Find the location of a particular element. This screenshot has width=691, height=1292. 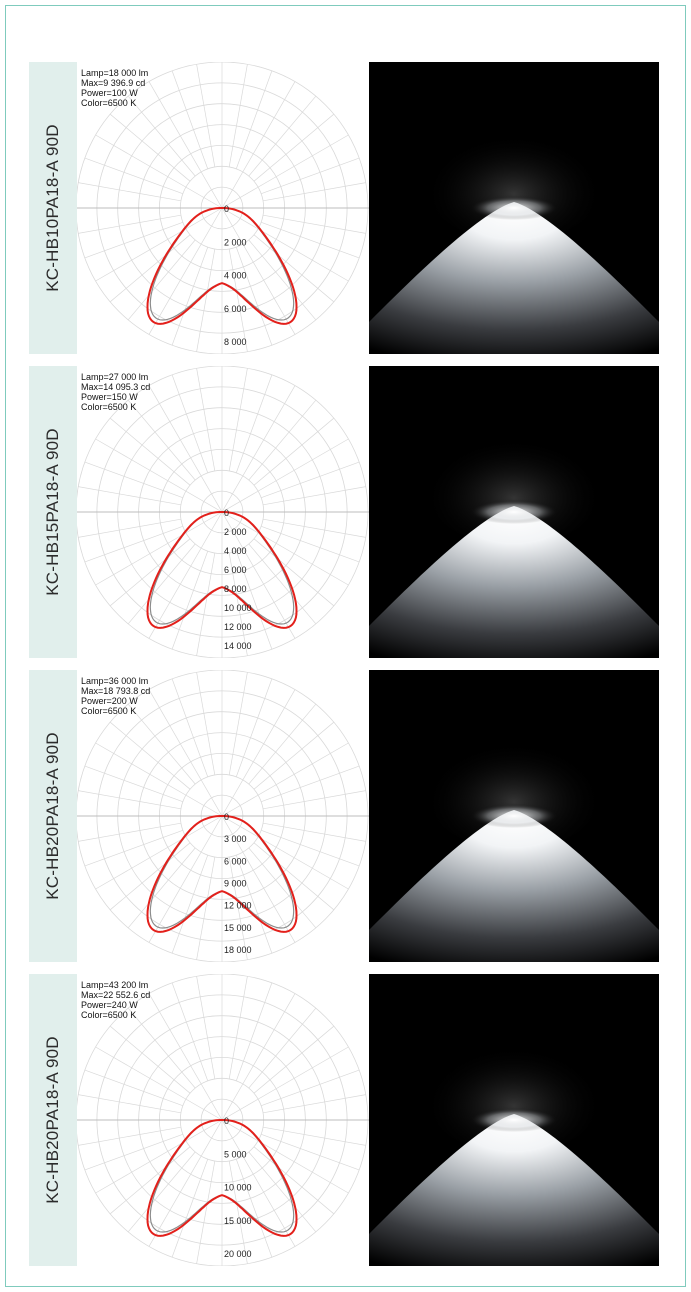

info-line: Power=200 W is located at coordinates (109, 701).